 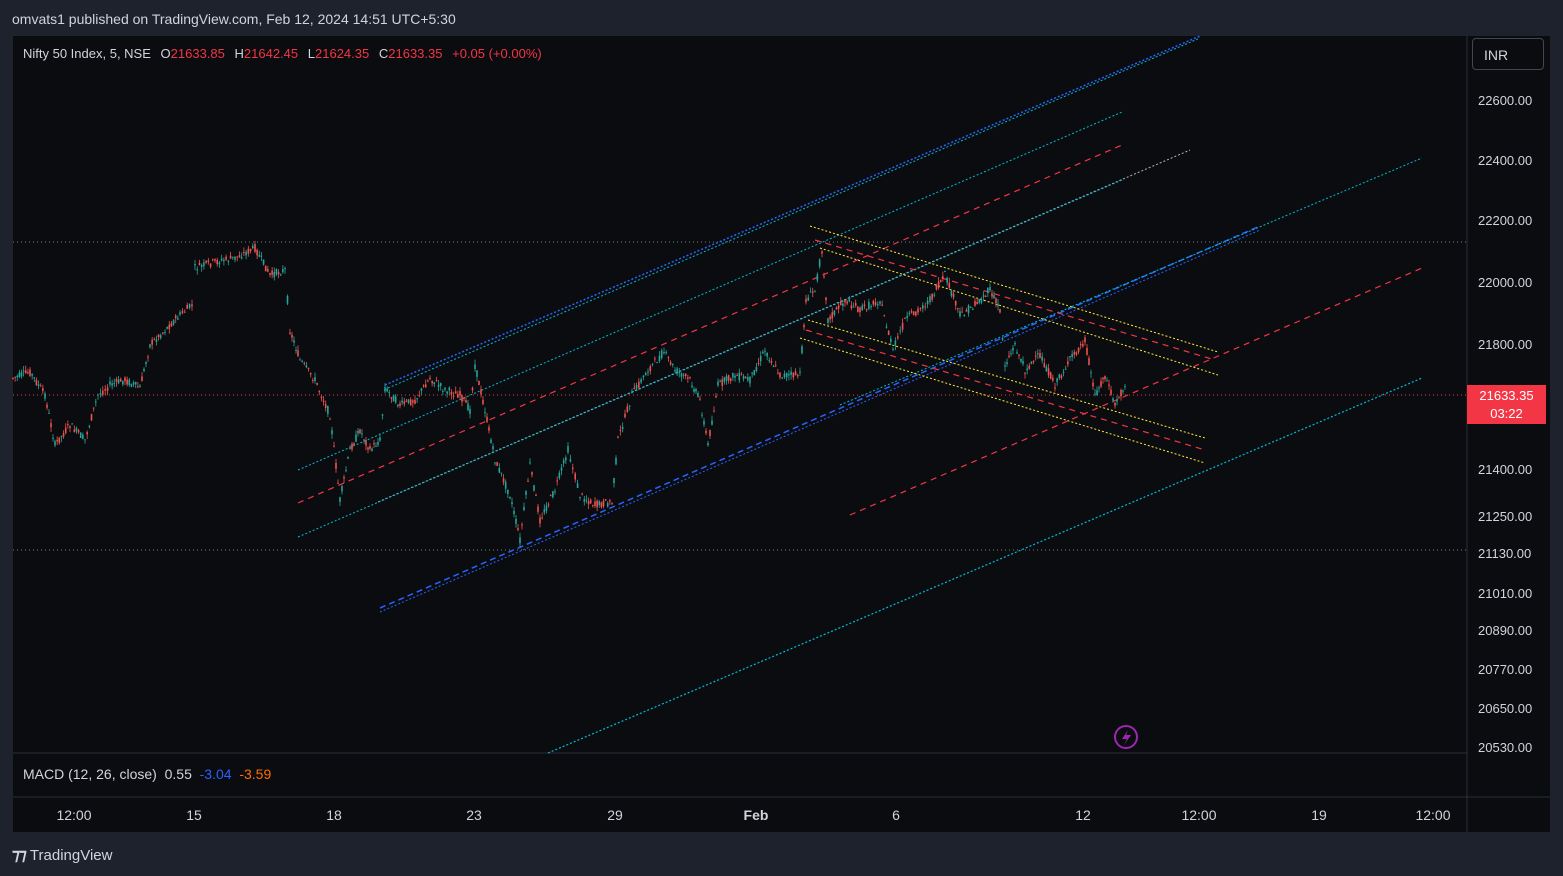 I want to click on change-value: +0.05 (+0.00%), so click(x=497, y=53).